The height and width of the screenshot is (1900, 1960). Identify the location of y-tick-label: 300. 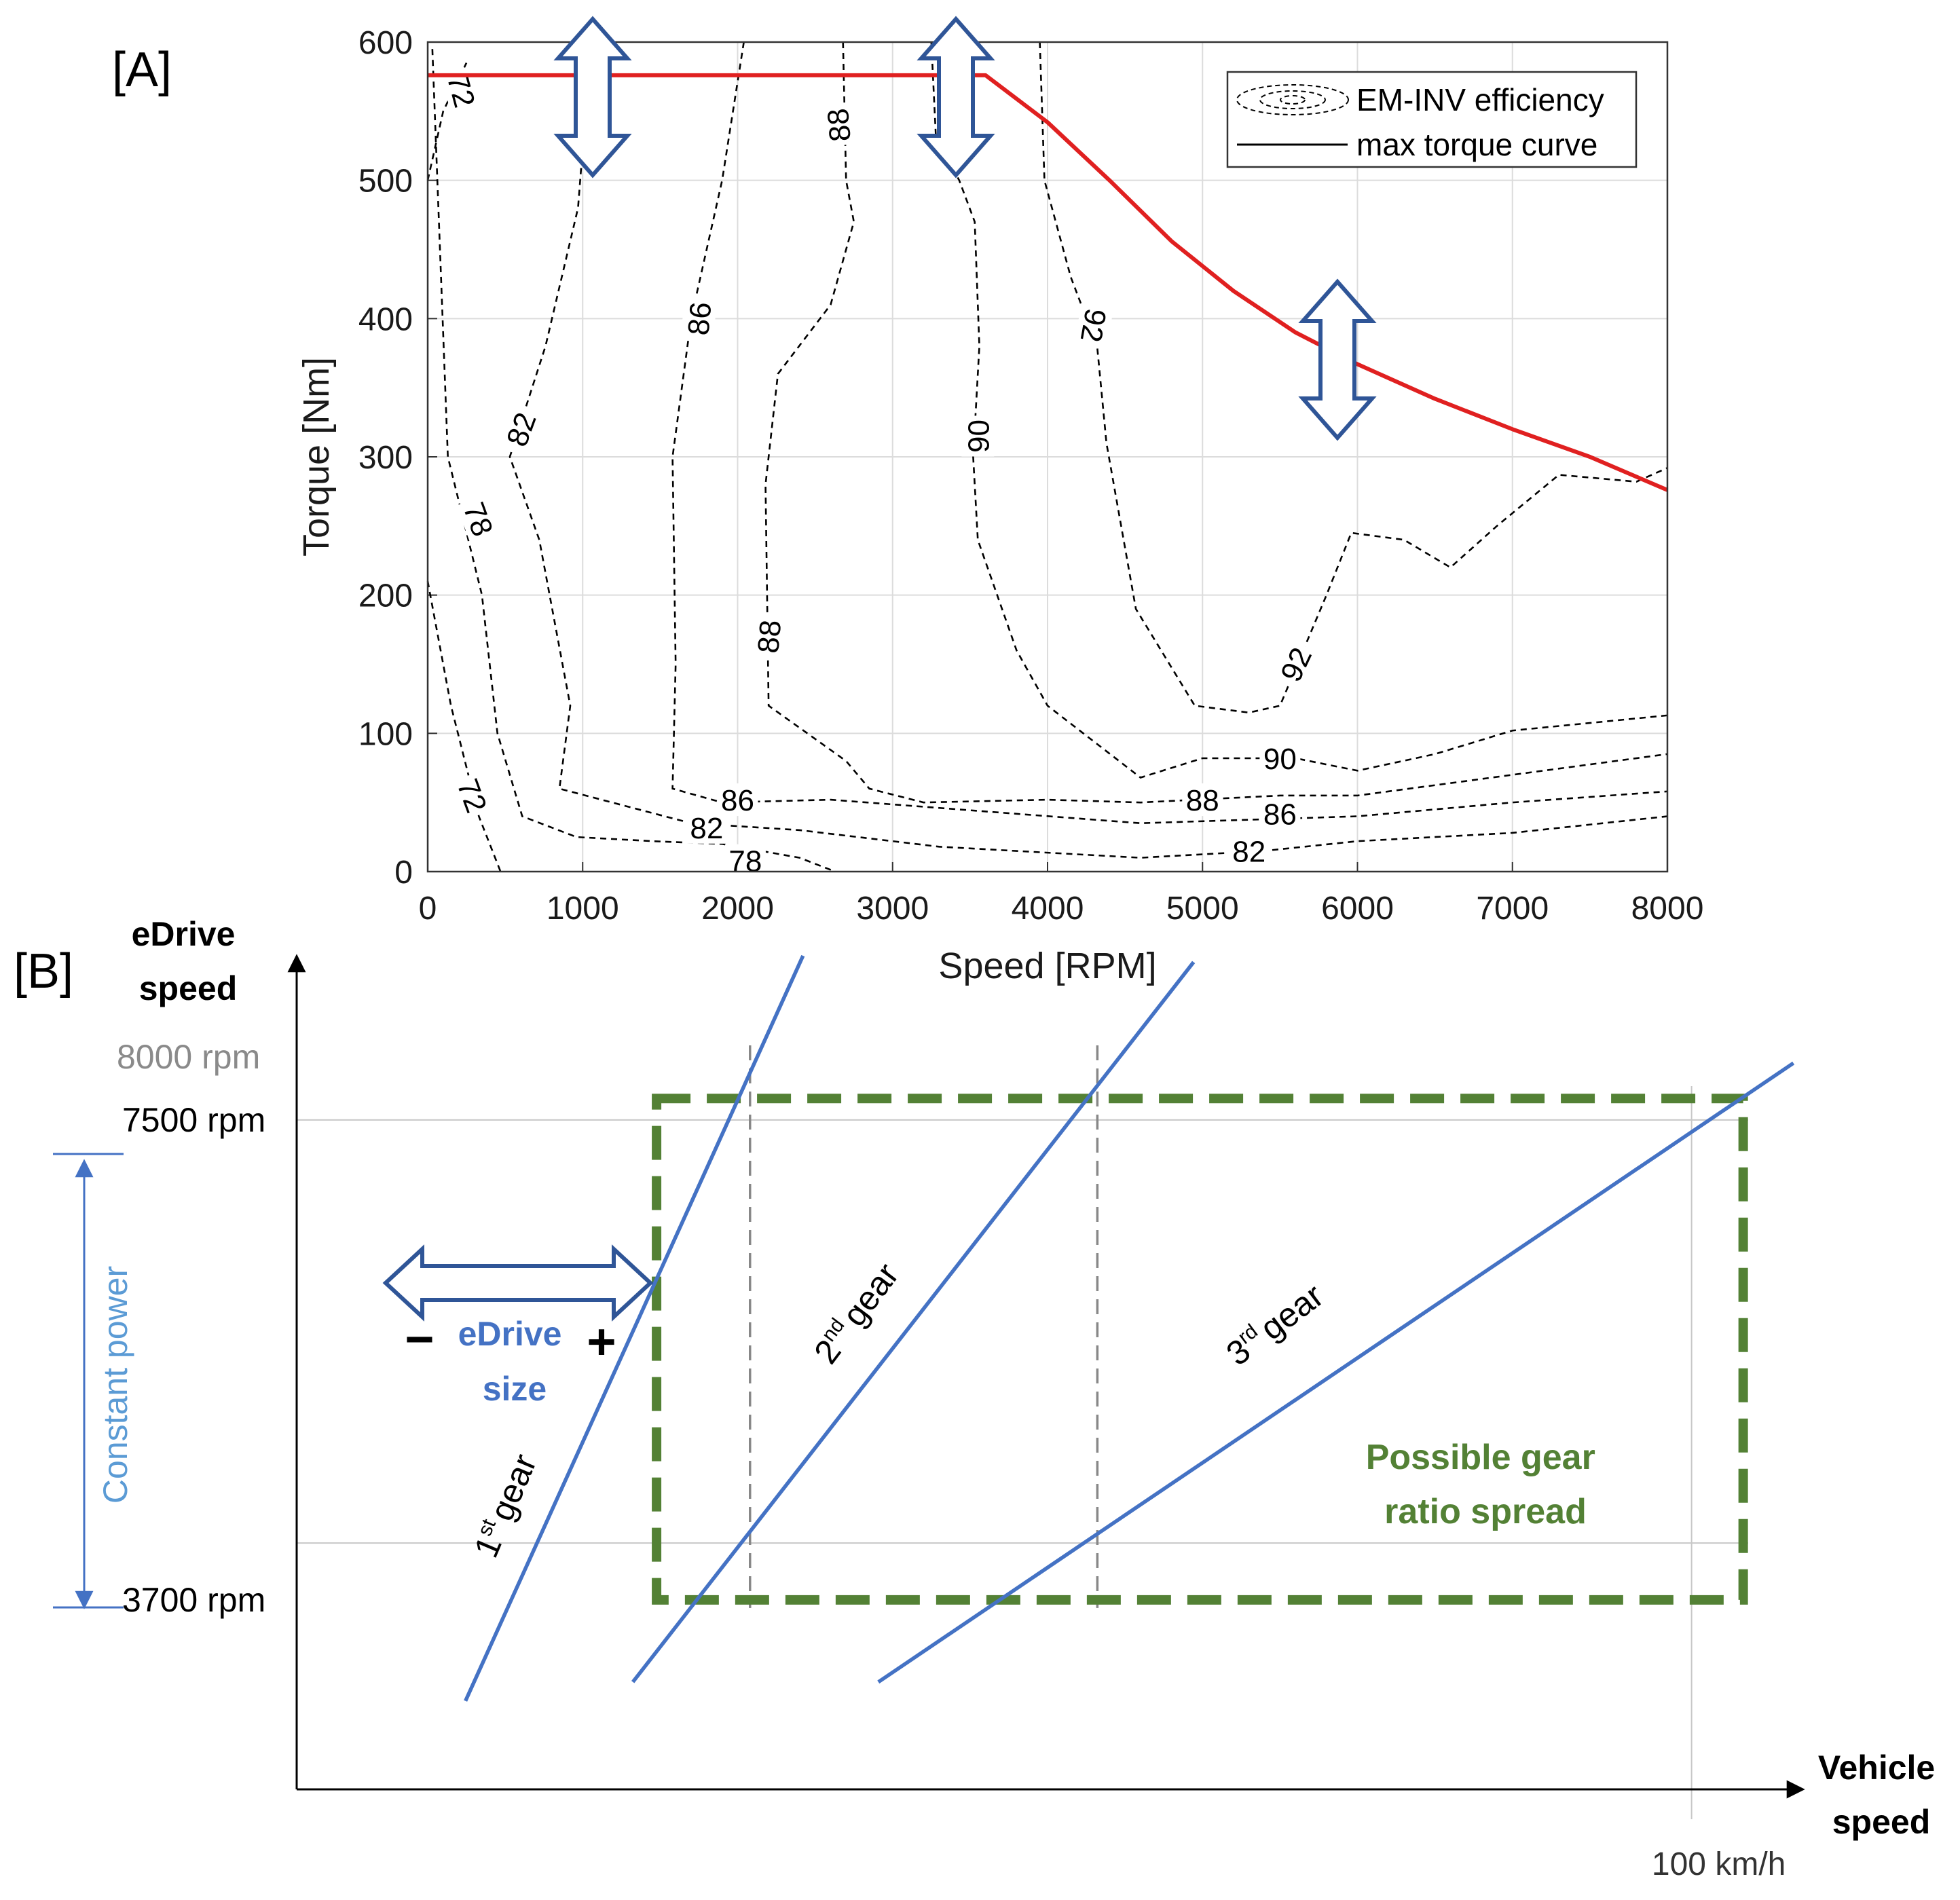
(385, 458).